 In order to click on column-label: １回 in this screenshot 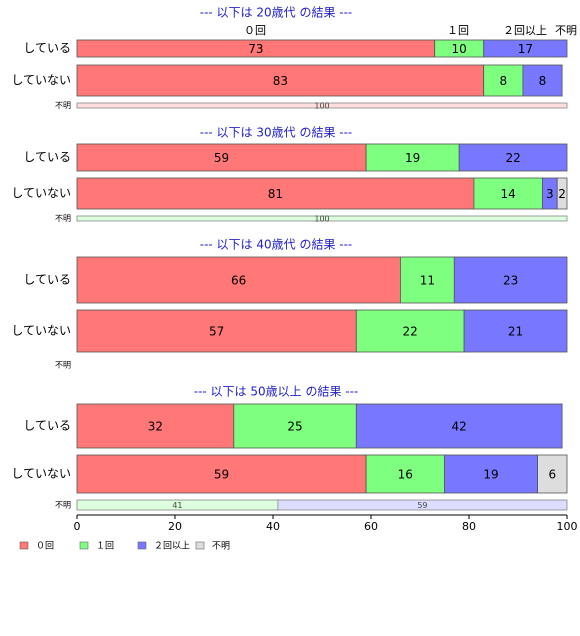, I will do `click(458, 30)`.